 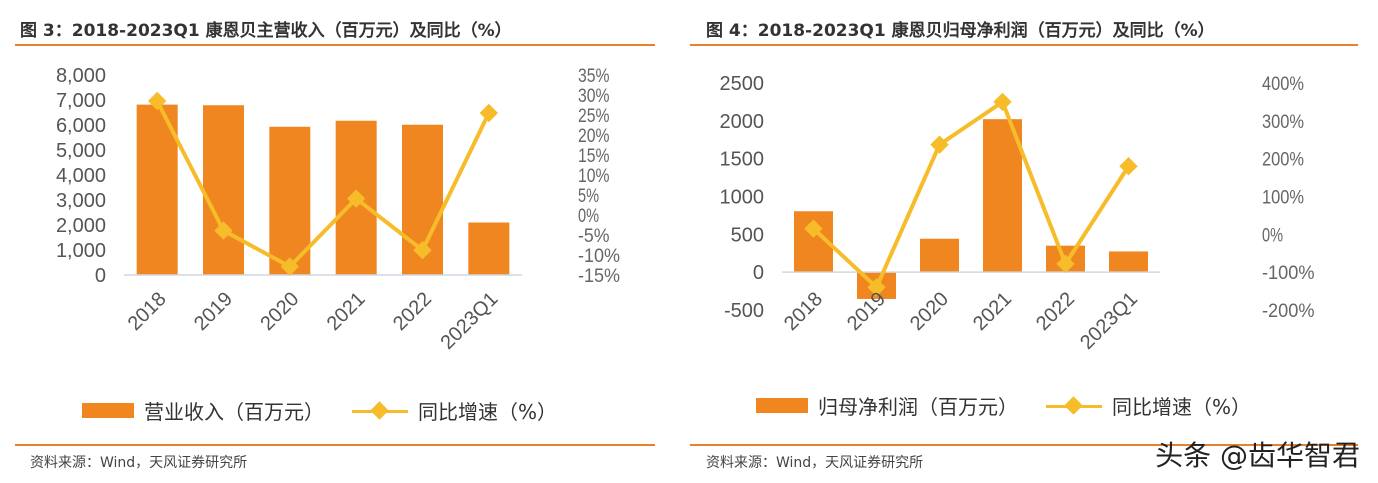 I want to click on chart-1-source: 资料来源：Wind，天风证券研究所, so click(x=139, y=463).